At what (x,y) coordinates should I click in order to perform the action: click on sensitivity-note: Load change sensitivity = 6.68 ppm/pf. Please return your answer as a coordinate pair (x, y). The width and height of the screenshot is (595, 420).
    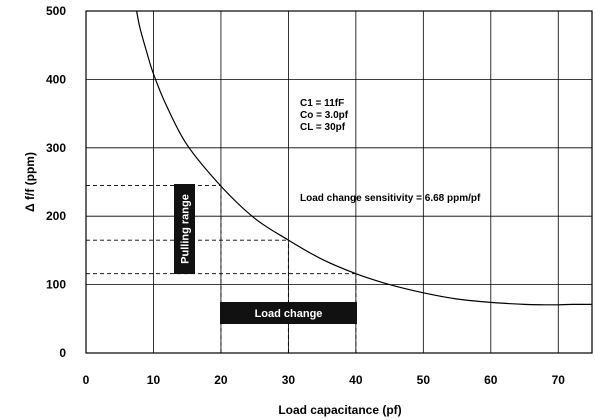
    Looking at the image, I should click on (390, 198).